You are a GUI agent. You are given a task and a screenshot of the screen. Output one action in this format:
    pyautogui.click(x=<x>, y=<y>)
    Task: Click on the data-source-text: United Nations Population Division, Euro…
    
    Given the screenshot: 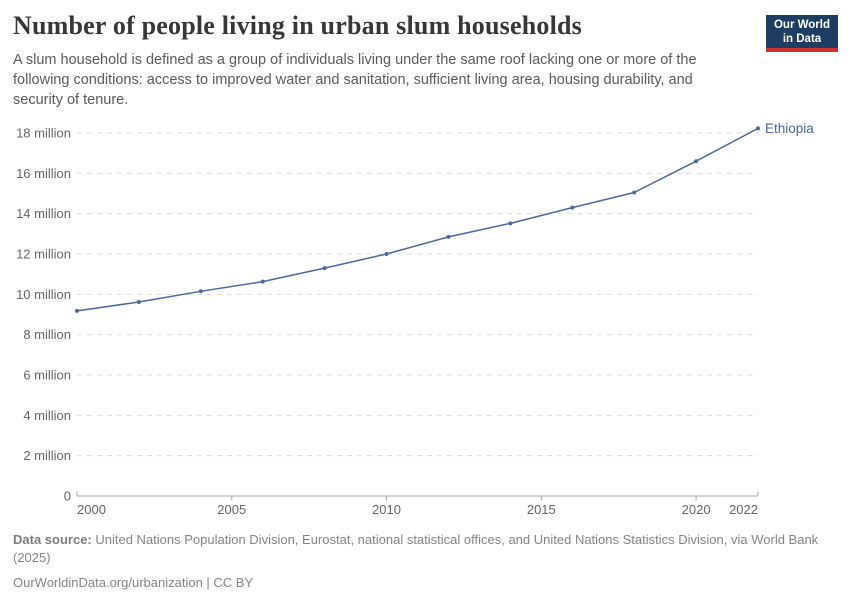 What is the action you would take?
    pyautogui.click(x=416, y=549)
    